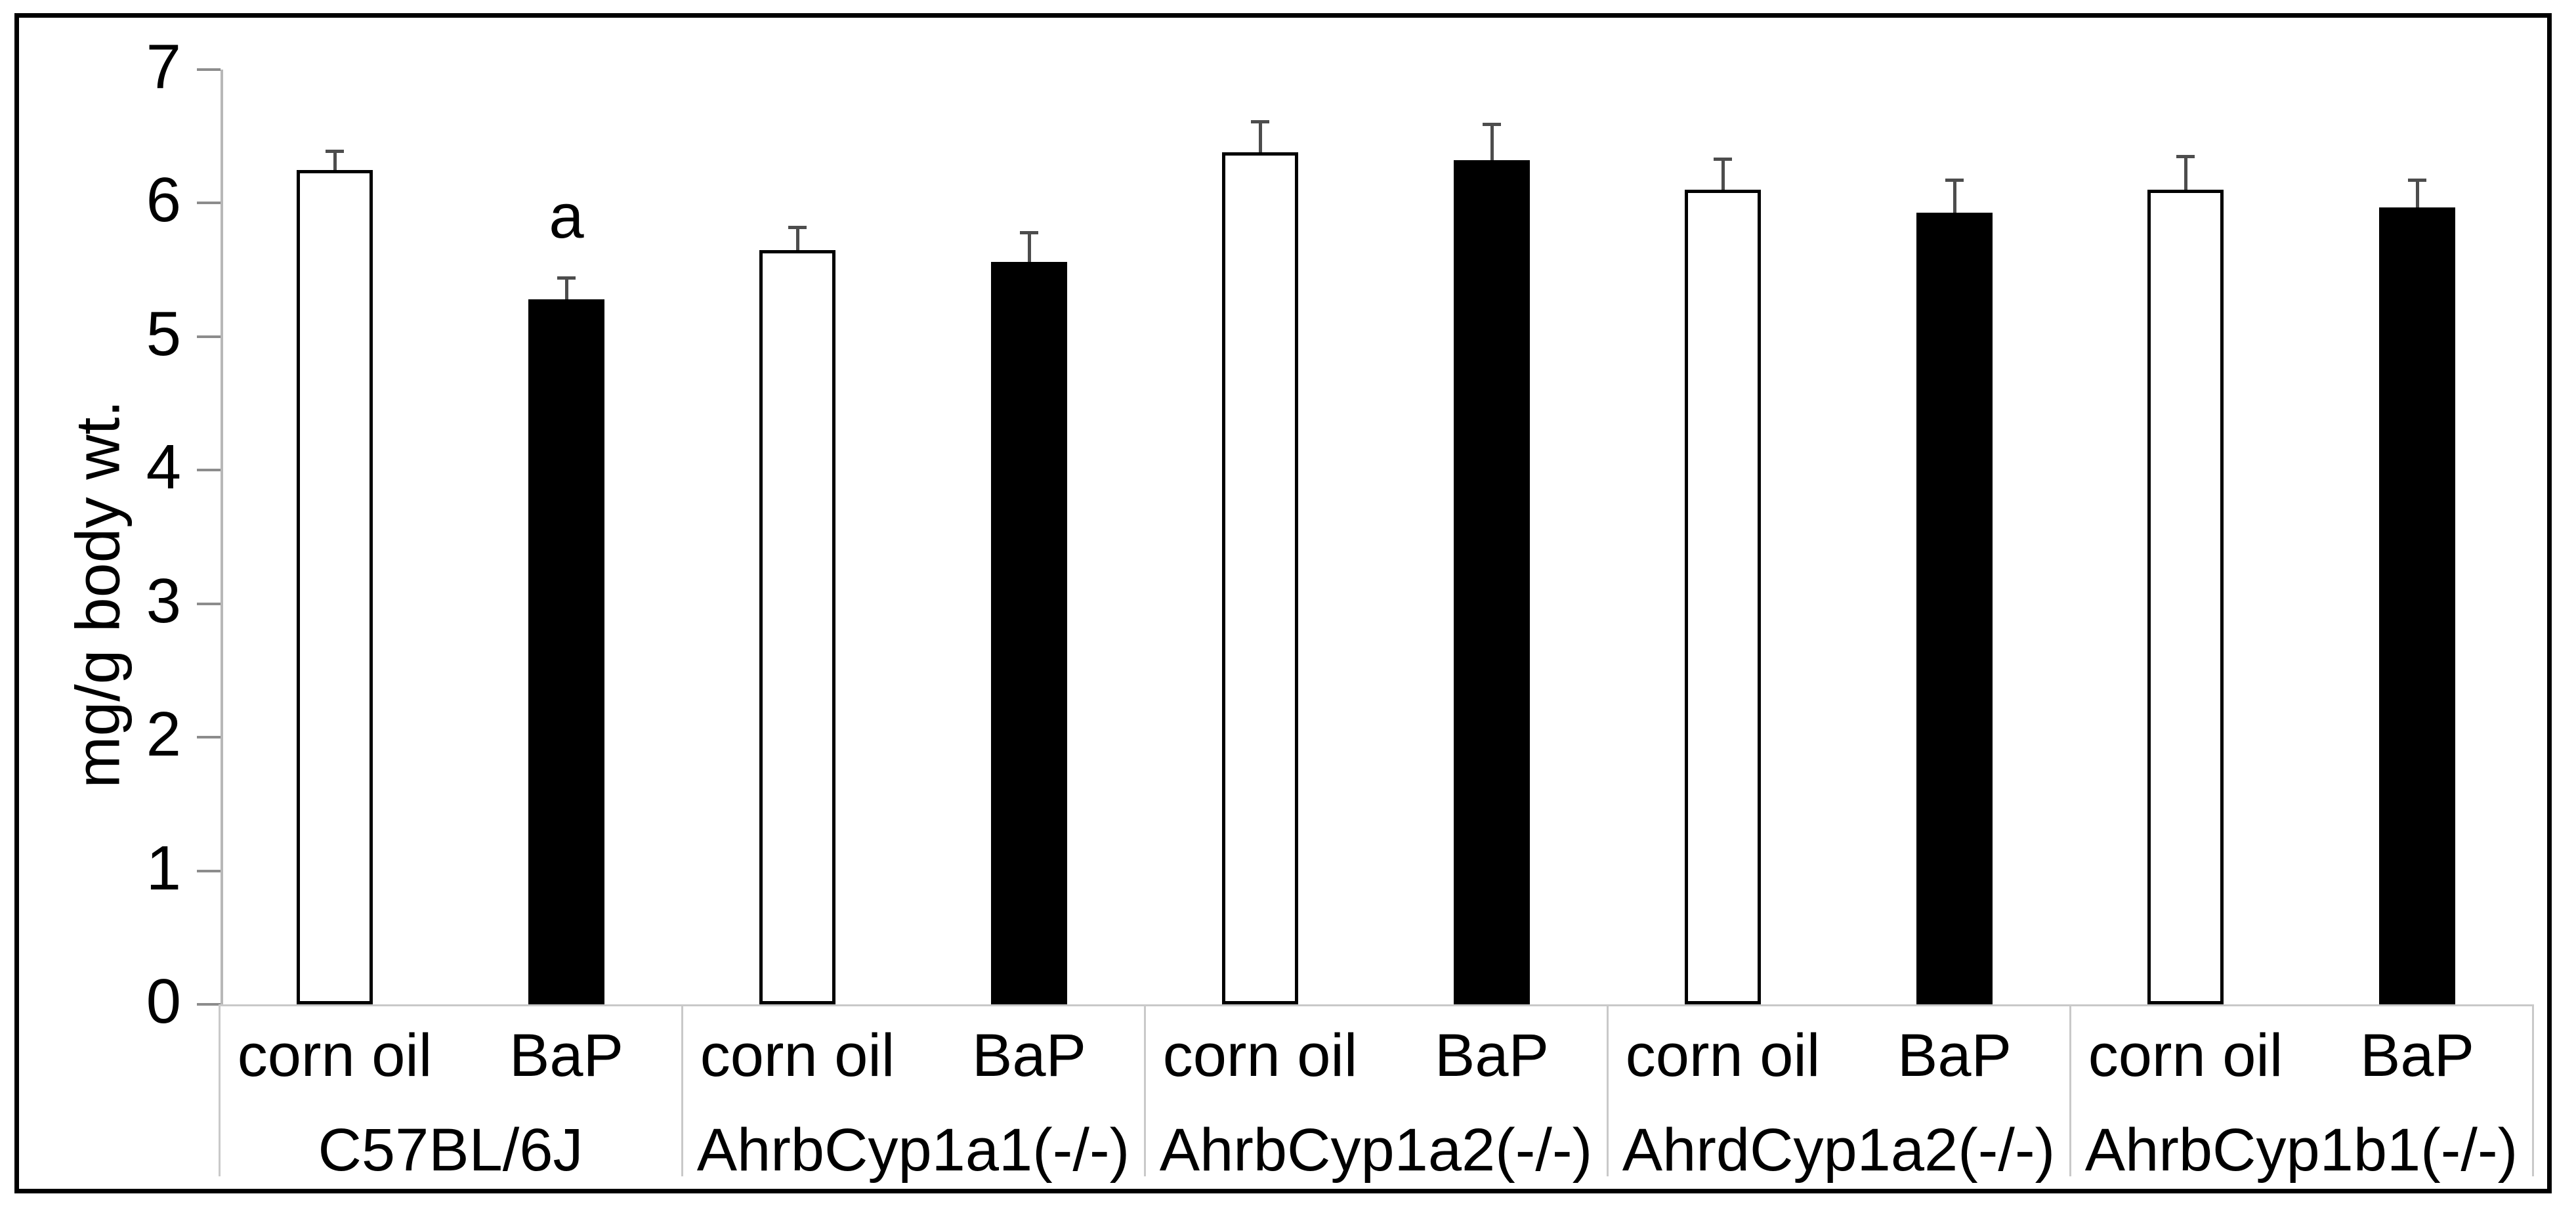 This screenshot has width=2576, height=1219. I want to click on y-axis-line, so click(222, 538).